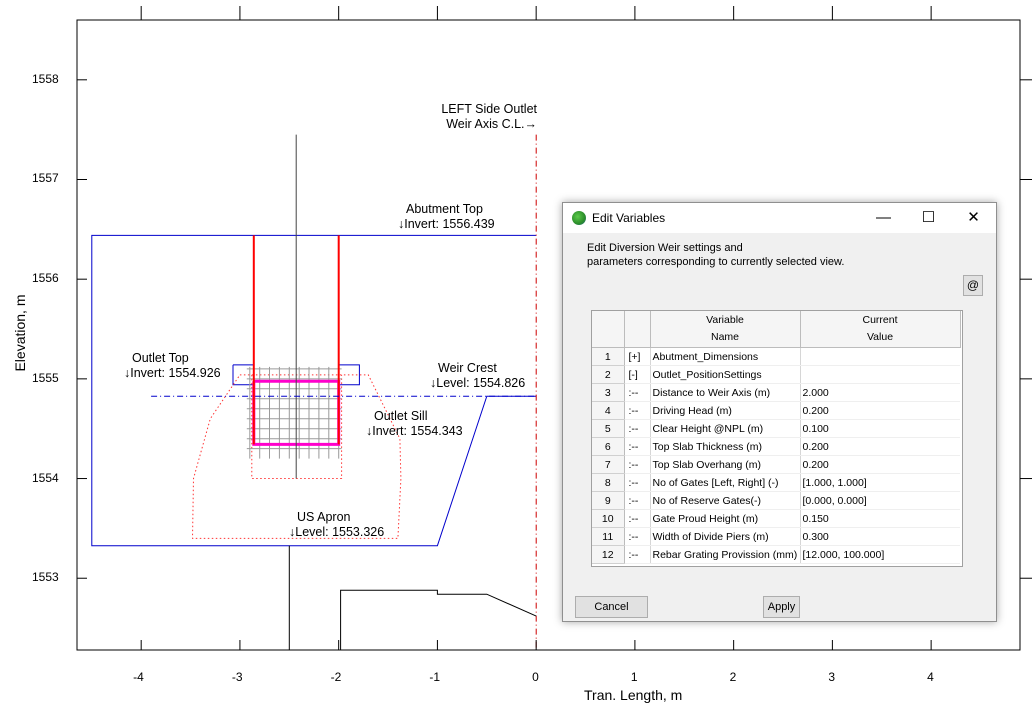 This screenshot has width=1032, height=716. Describe the element at coordinates (337, 532) in the screenshot. I see `annotation-line: ↓Level: 1553.326` at that location.